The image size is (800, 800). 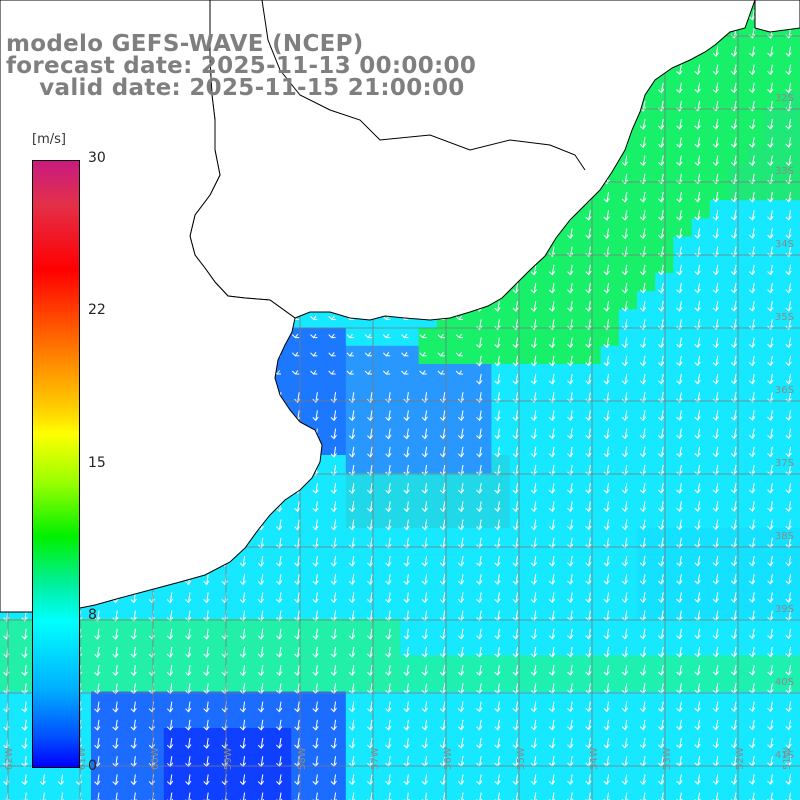 What do you see at coordinates (92, 766) in the screenshot?
I see `colorbar-tick-0: 0` at bounding box center [92, 766].